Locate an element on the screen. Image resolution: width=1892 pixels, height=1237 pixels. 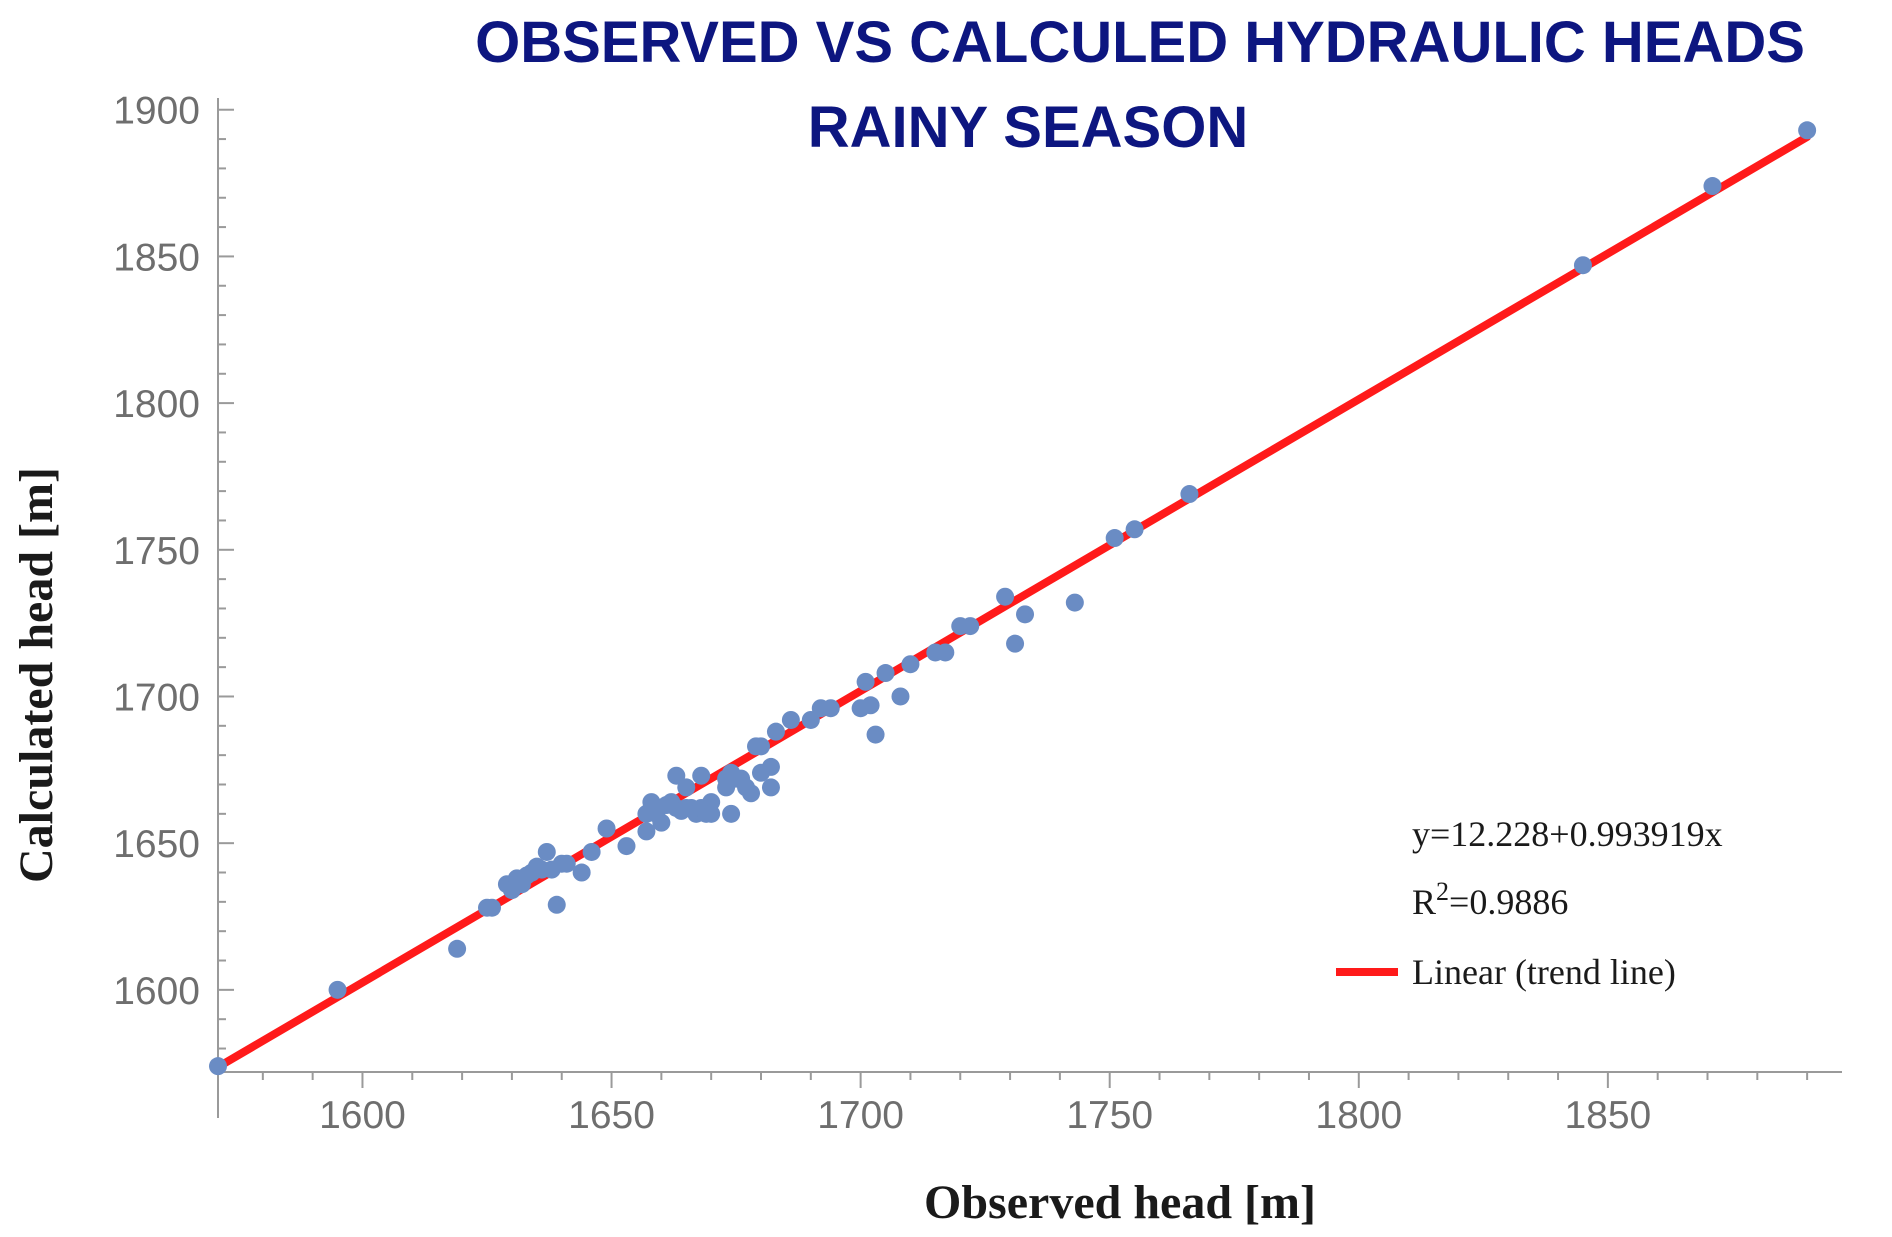
x-axis-ticks: 1600 1650 1700 1750 1800 1850 is located at coordinates (1035, 1104).